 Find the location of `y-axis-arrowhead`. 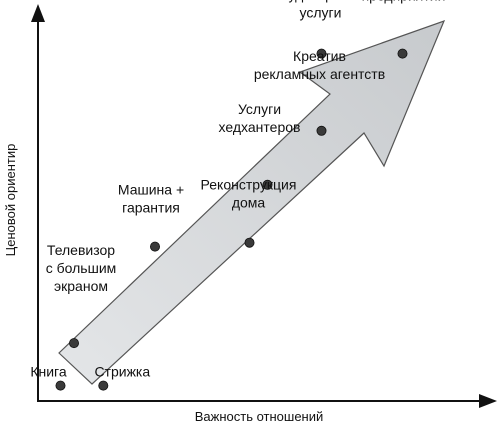

y-axis-arrowhead is located at coordinates (38, 13).